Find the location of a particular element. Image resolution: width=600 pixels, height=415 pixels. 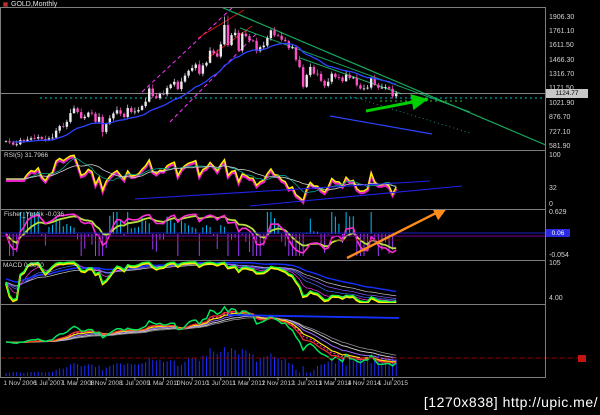

chart-title: GOLD,Monthly is located at coordinates (34, 4).